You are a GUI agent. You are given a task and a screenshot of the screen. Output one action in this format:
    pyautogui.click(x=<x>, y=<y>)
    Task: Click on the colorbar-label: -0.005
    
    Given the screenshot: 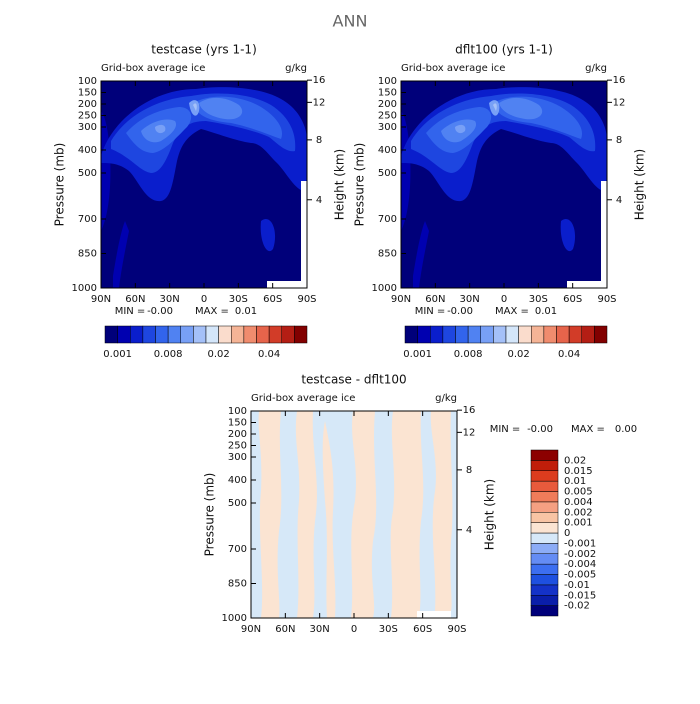 What is the action you would take?
    pyautogui.click(x=580, y=575)
    